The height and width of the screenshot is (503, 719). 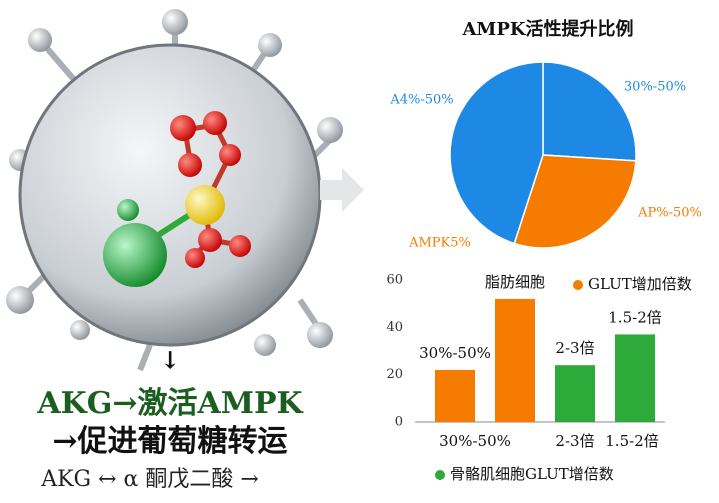 What do you see at coordinates (394, 374) in the screenshot?
I see `y-tick-label: 20` at bounding box center [394, 374].